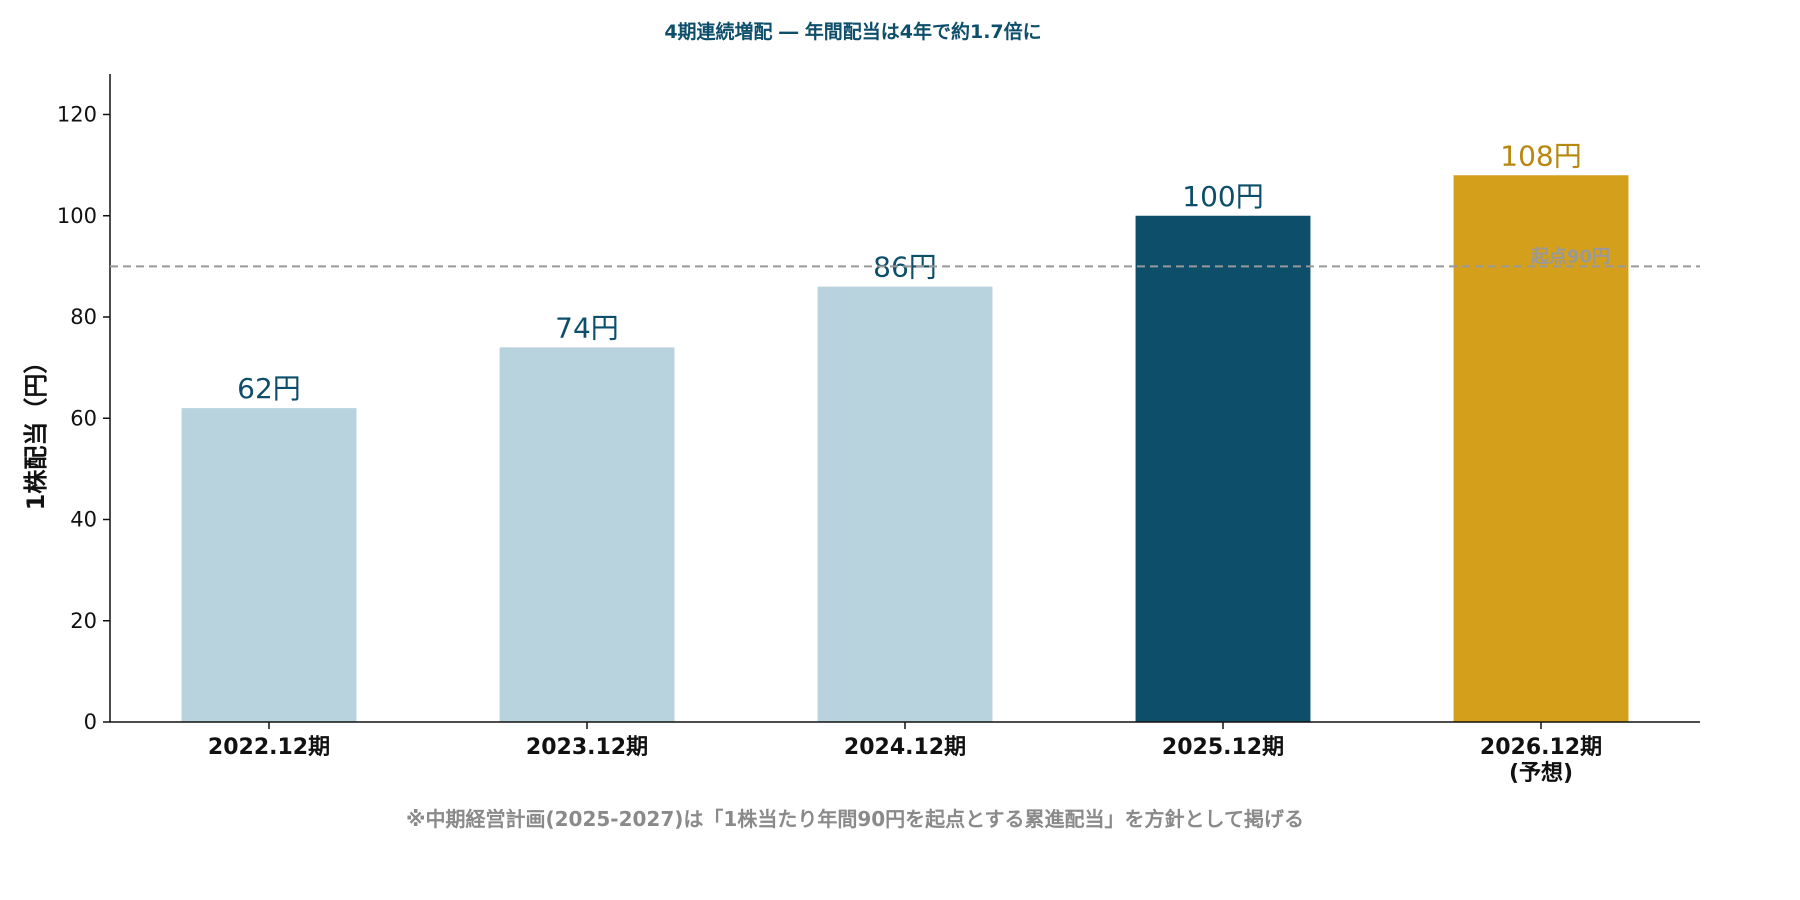 This screenshot has width=1800, height=900. I want to click on y-tick-label: 0, so click(90, 722).